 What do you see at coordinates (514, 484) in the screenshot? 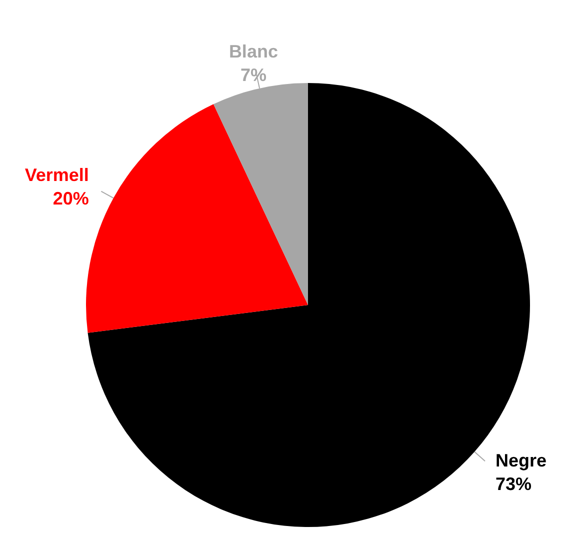
I see `data-label: 73%` at bounding box center [514, 484].